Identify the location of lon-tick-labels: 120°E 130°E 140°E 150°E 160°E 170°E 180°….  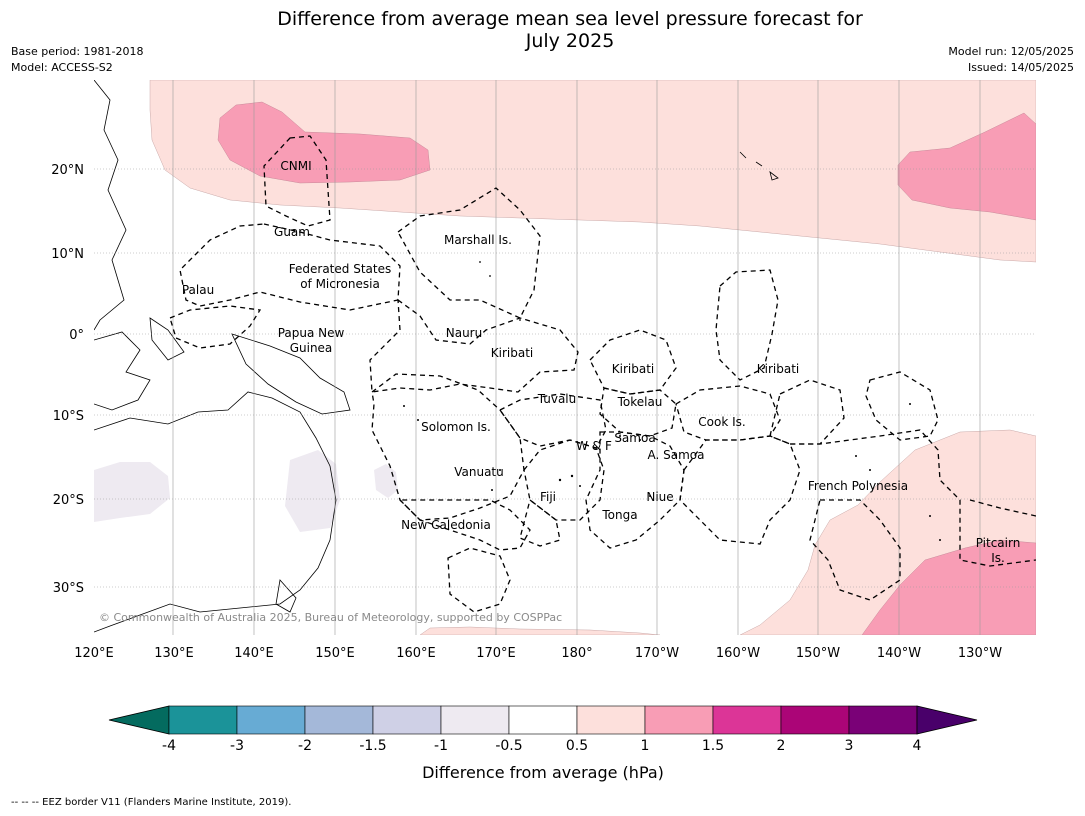
(538, 653).